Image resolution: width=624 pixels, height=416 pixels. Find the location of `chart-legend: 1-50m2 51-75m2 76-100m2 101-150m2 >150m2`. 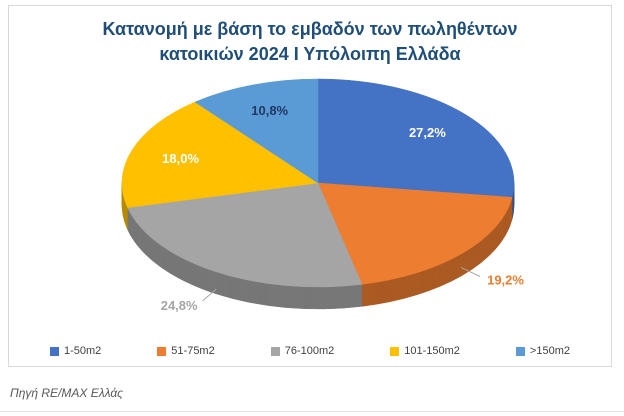

chart-legend: 1-50m2 51-75m2 76-100m2 101-150m2 >150m2 is located at coordinates (310, 351).